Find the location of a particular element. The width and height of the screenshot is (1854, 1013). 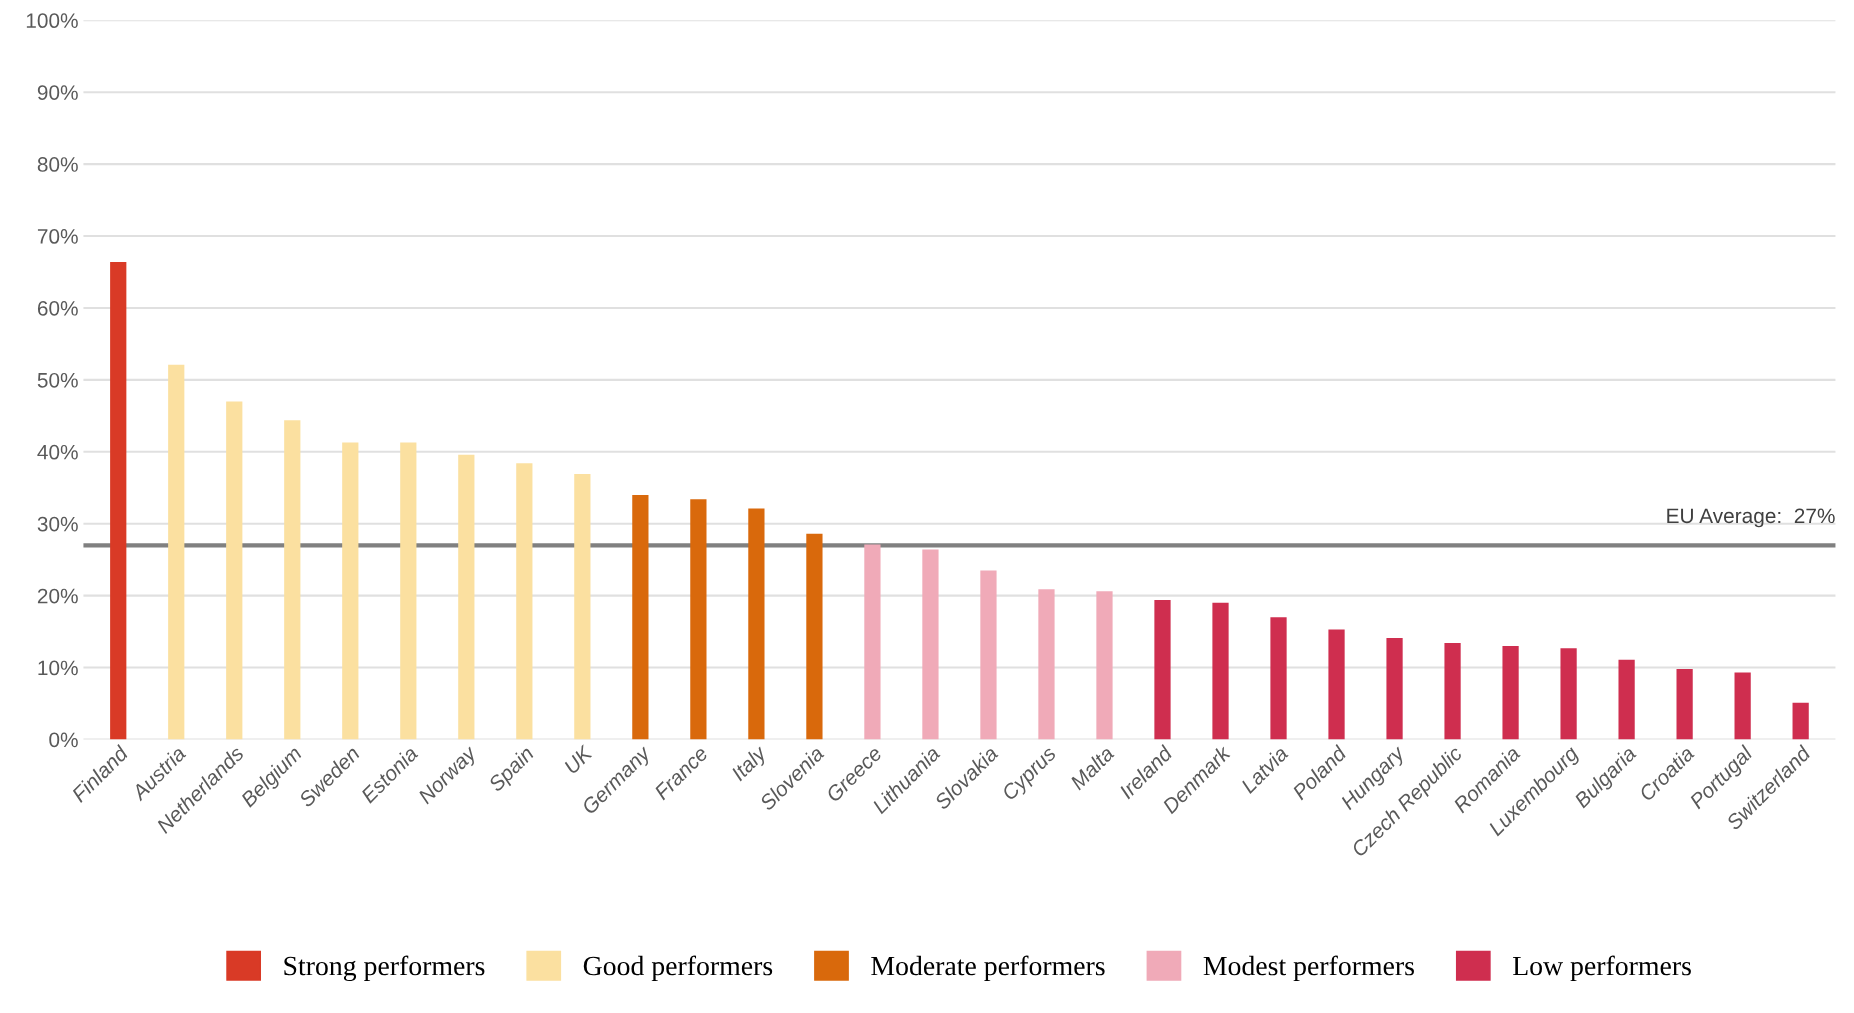

y-tick-label: 40% is located at coordinates (57, 452).